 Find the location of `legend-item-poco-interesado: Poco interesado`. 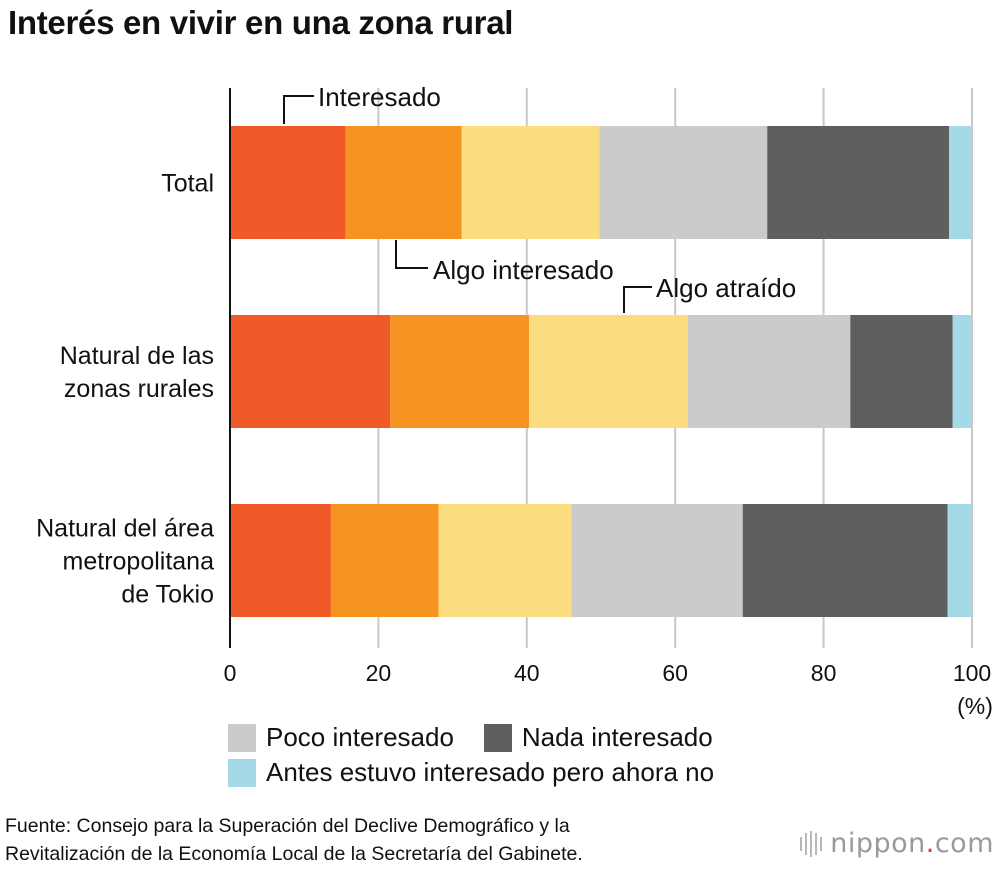

legend-item-poco-interesado: Poco interesado is located at coordinates (341, 737).